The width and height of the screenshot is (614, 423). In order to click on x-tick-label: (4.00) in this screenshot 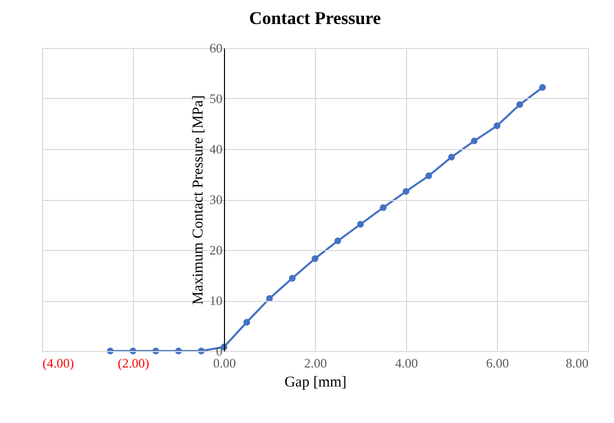, I will do `click(58, 363)`.